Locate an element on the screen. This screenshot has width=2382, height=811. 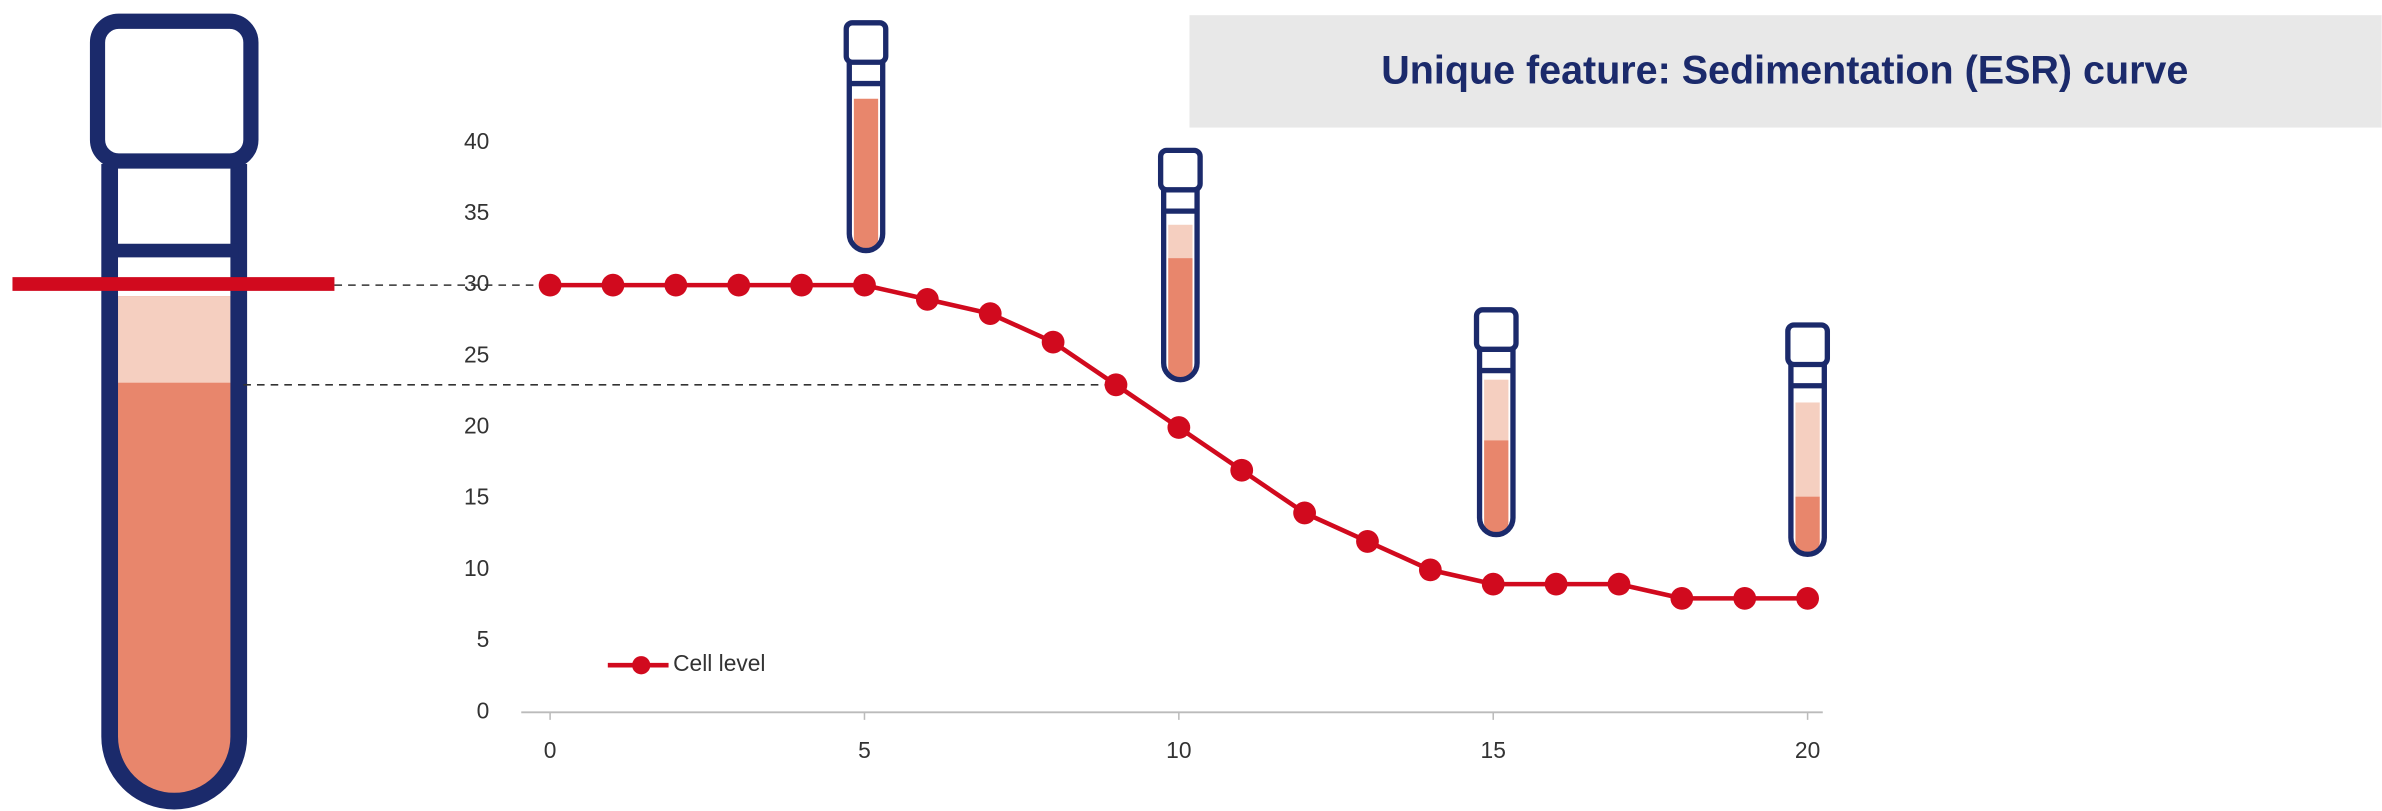
x-tick-label: 15 is located at coordinates (1493, 750).